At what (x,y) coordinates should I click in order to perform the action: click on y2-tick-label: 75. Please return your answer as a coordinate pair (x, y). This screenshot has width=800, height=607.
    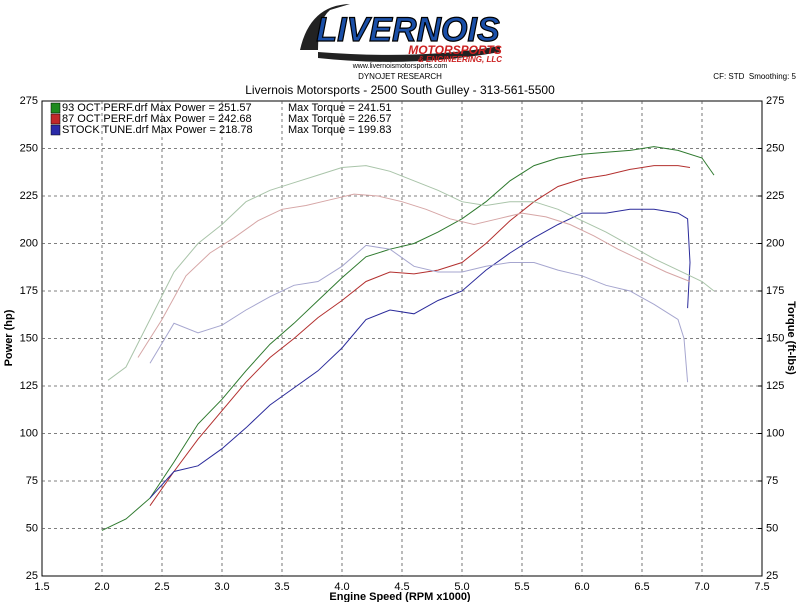
    Looking at the image, I should click on (772, 481).